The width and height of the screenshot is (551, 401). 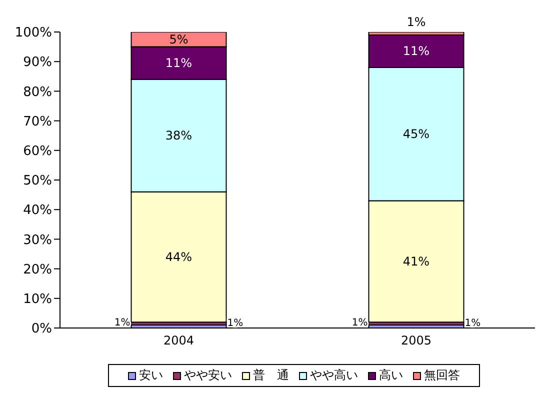 I want to click on y-tick-label: 30%, so click(x=37, y=240).